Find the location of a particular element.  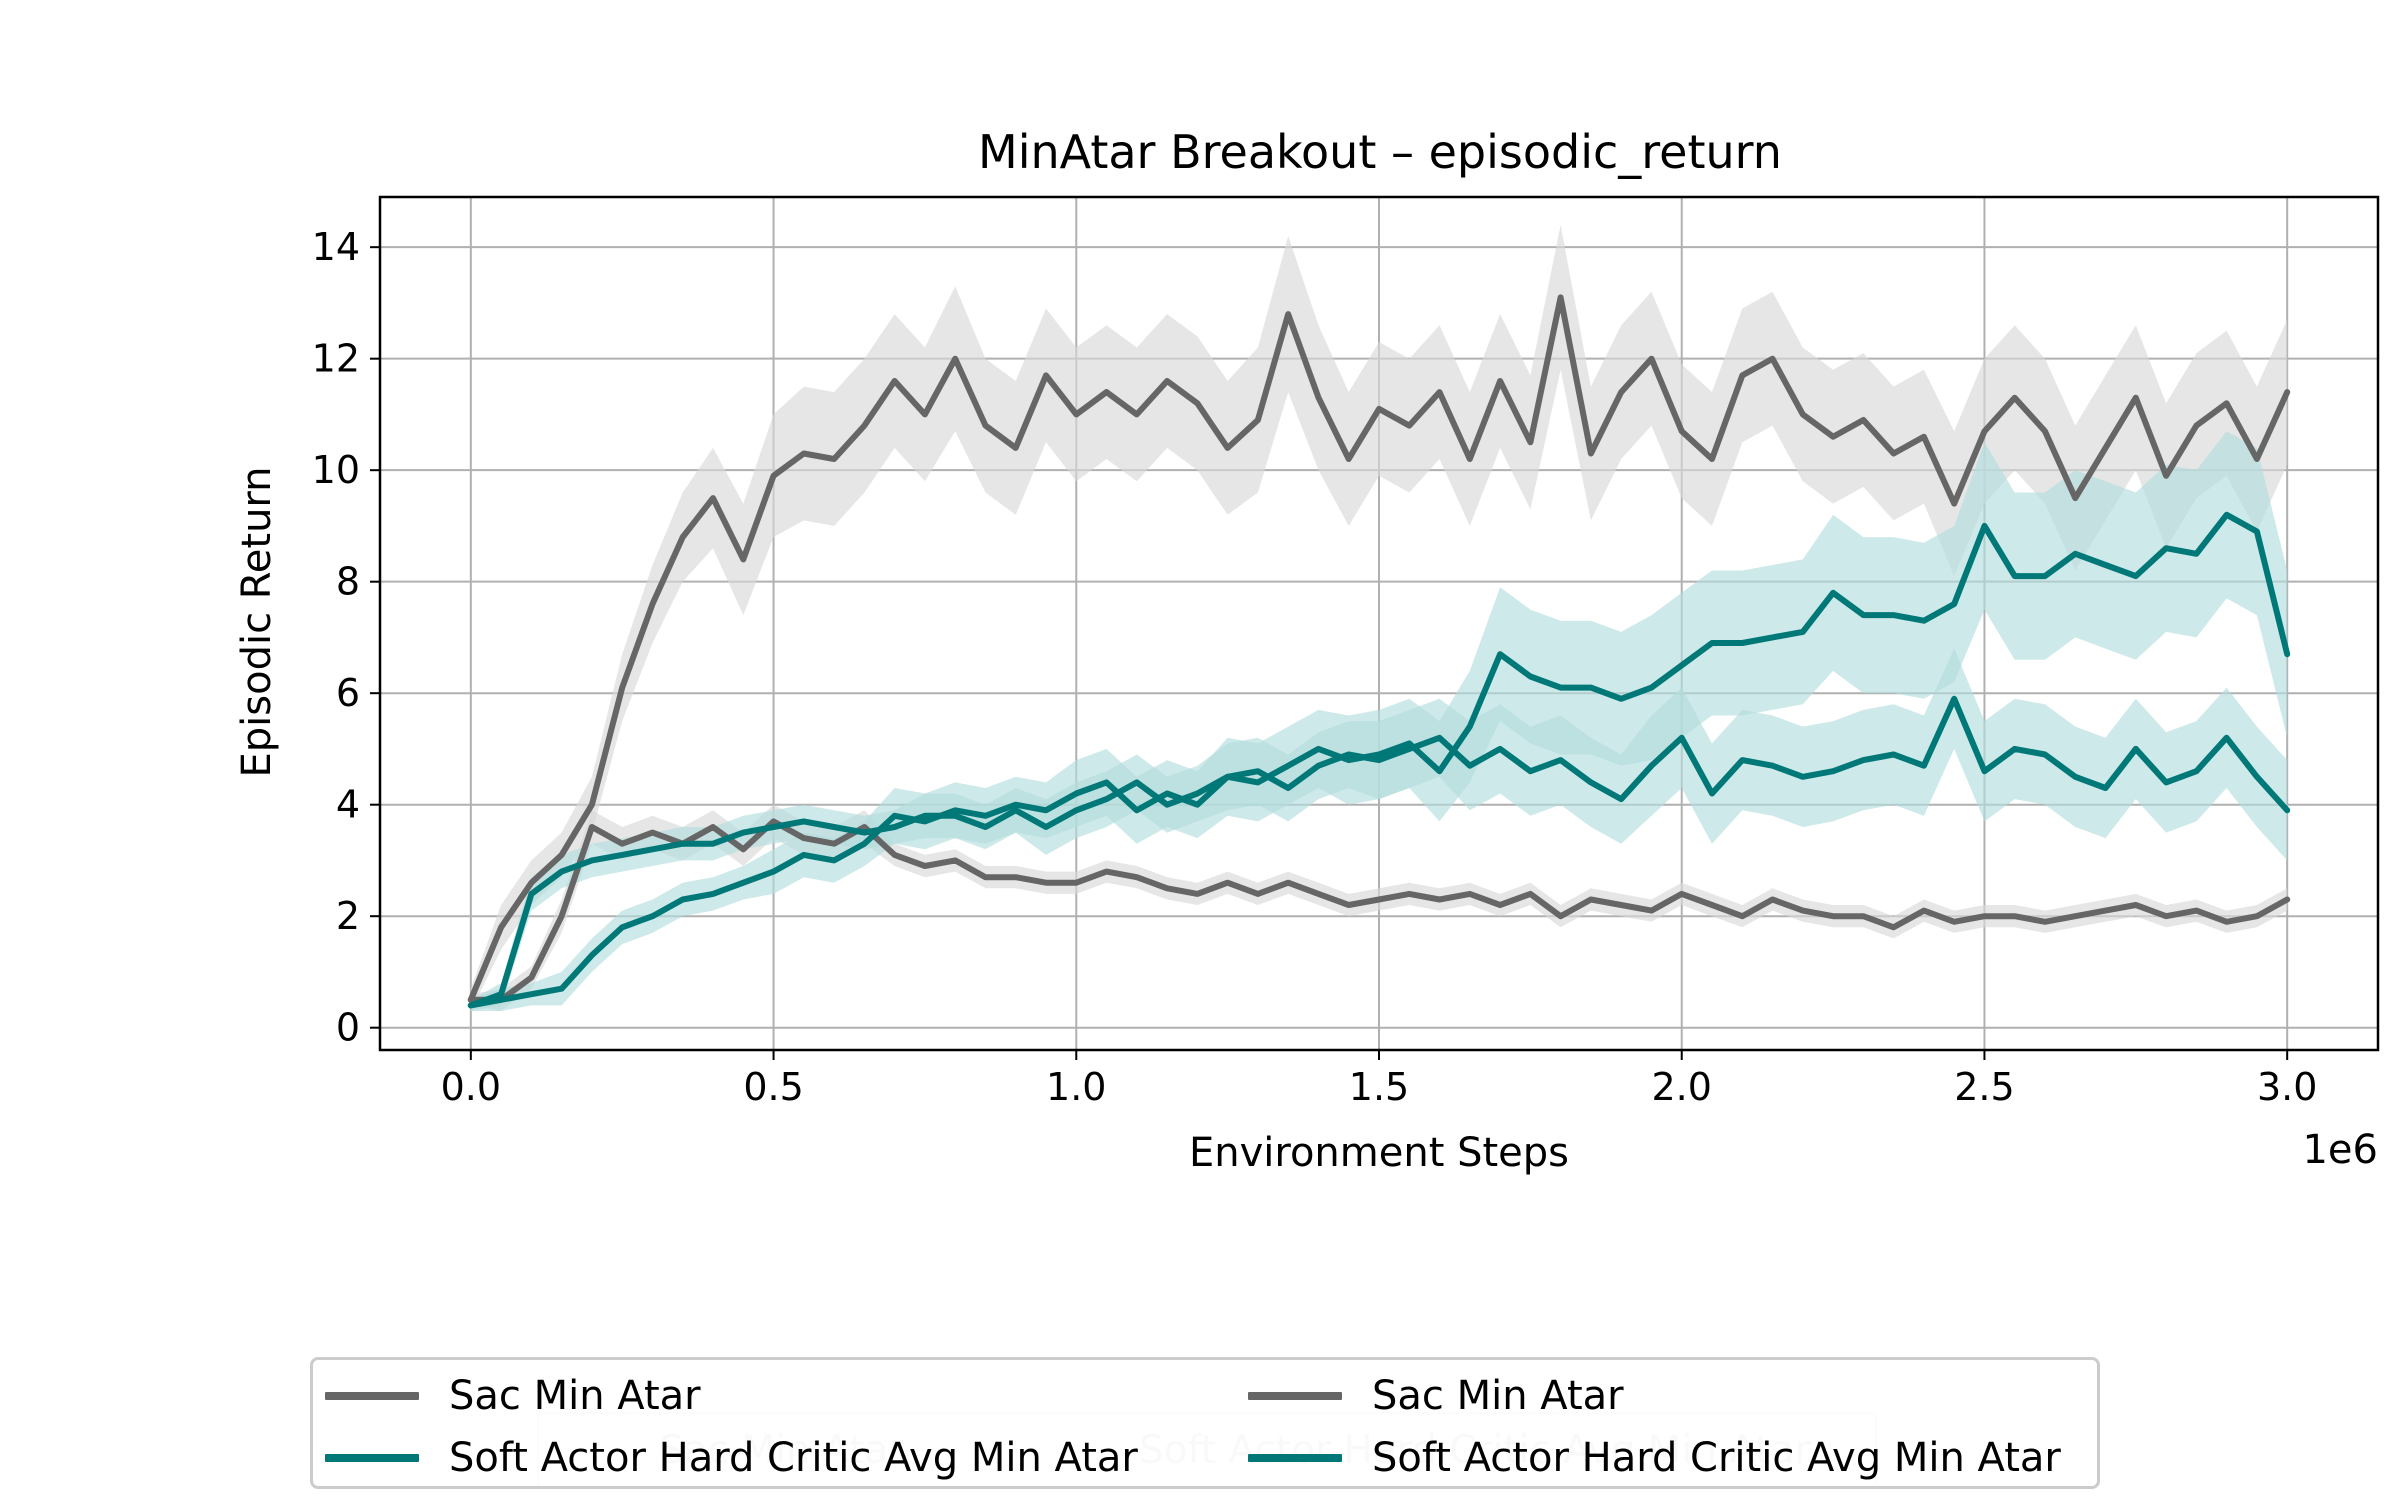

y-tick-label: 14 is located at coordinates (336, 247).